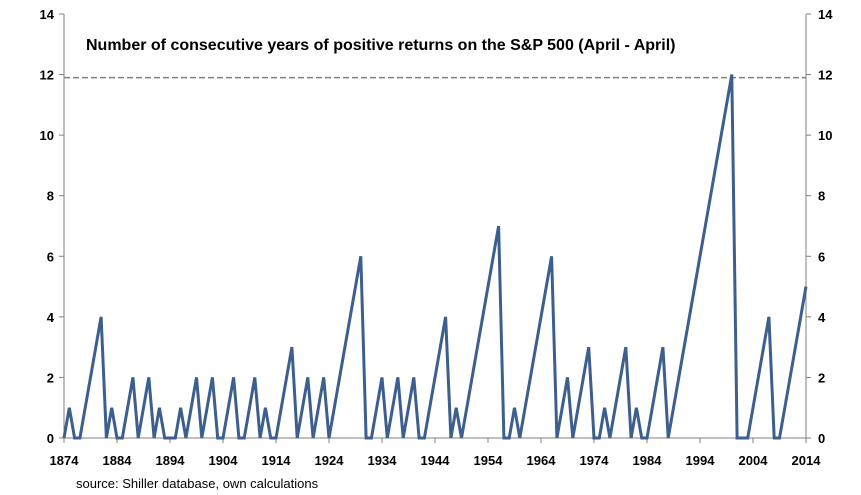 The height and width of the screenshot is (495, 861). I want to click on y-tick-label-right: 6, so click(821, 256).